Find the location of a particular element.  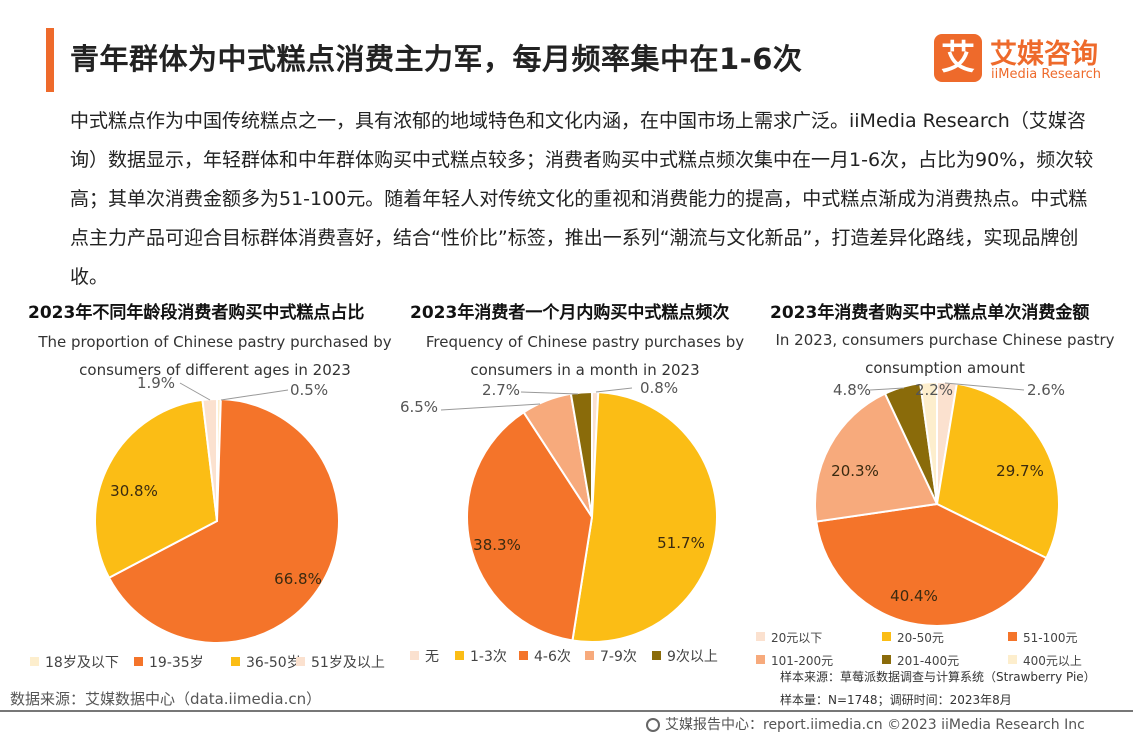

legend-label: 1-3次 is located at coordinates (488, 657).